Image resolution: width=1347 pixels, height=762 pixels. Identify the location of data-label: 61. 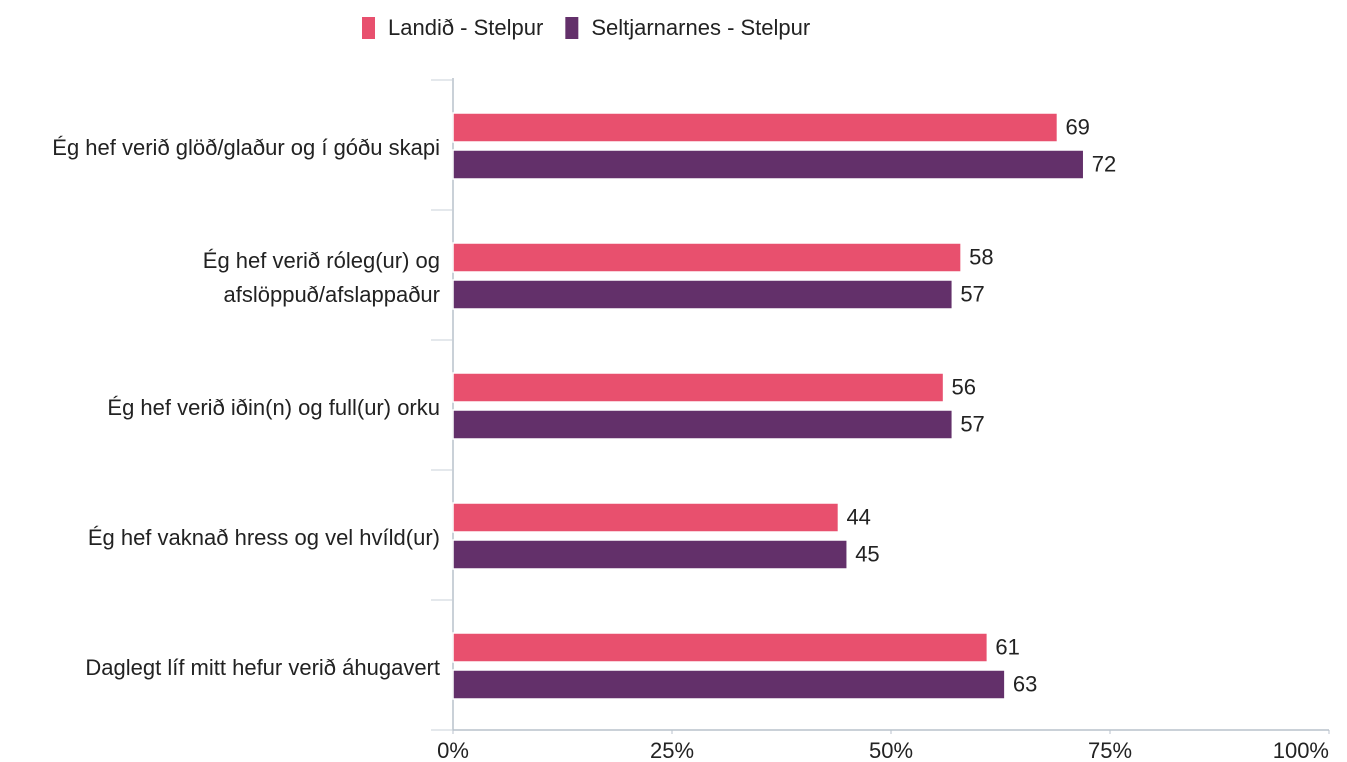
(1007, 646).